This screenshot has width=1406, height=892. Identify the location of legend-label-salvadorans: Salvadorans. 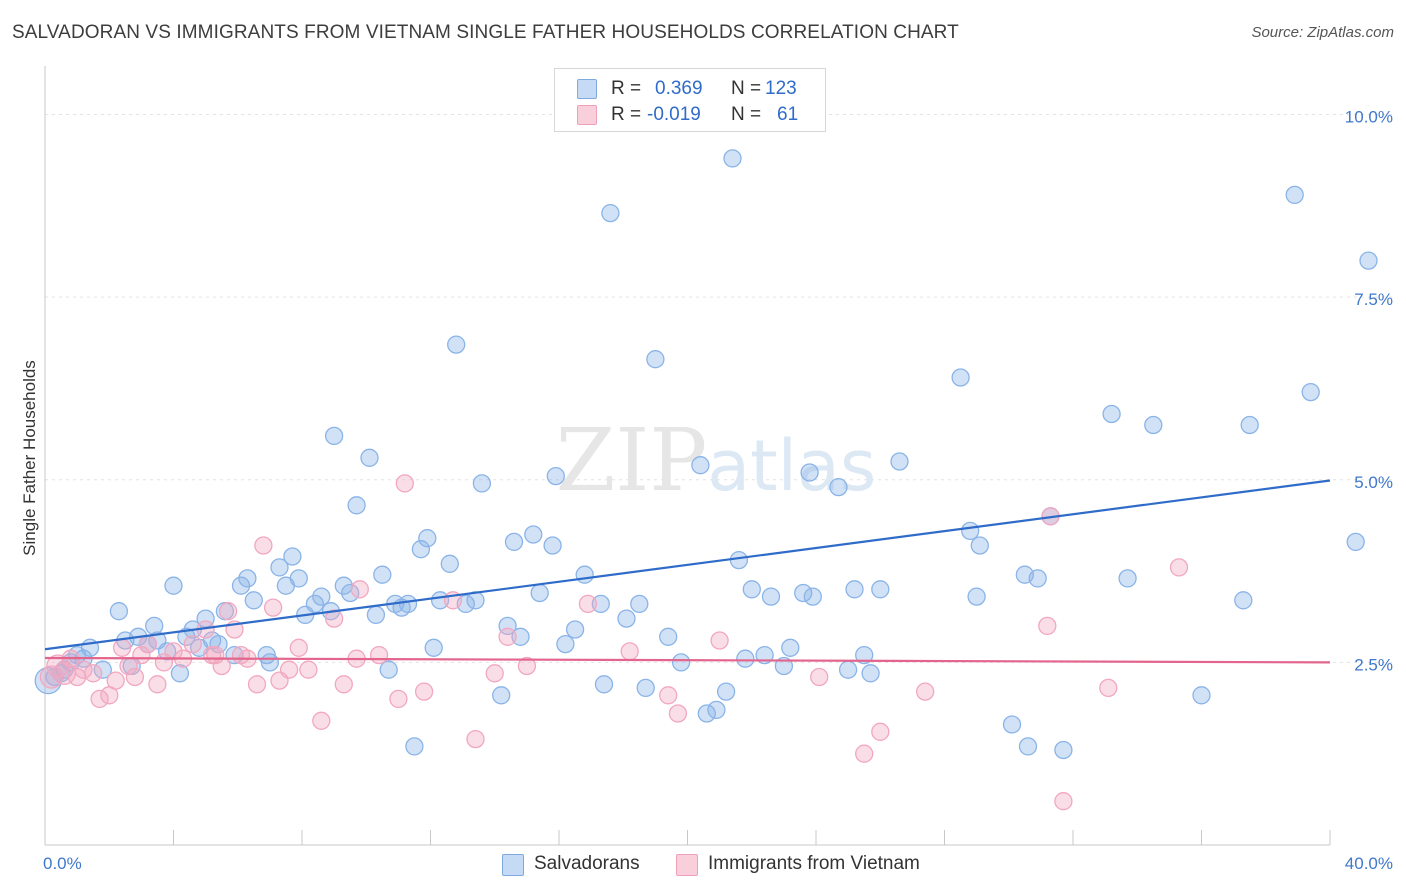
(587, 863).